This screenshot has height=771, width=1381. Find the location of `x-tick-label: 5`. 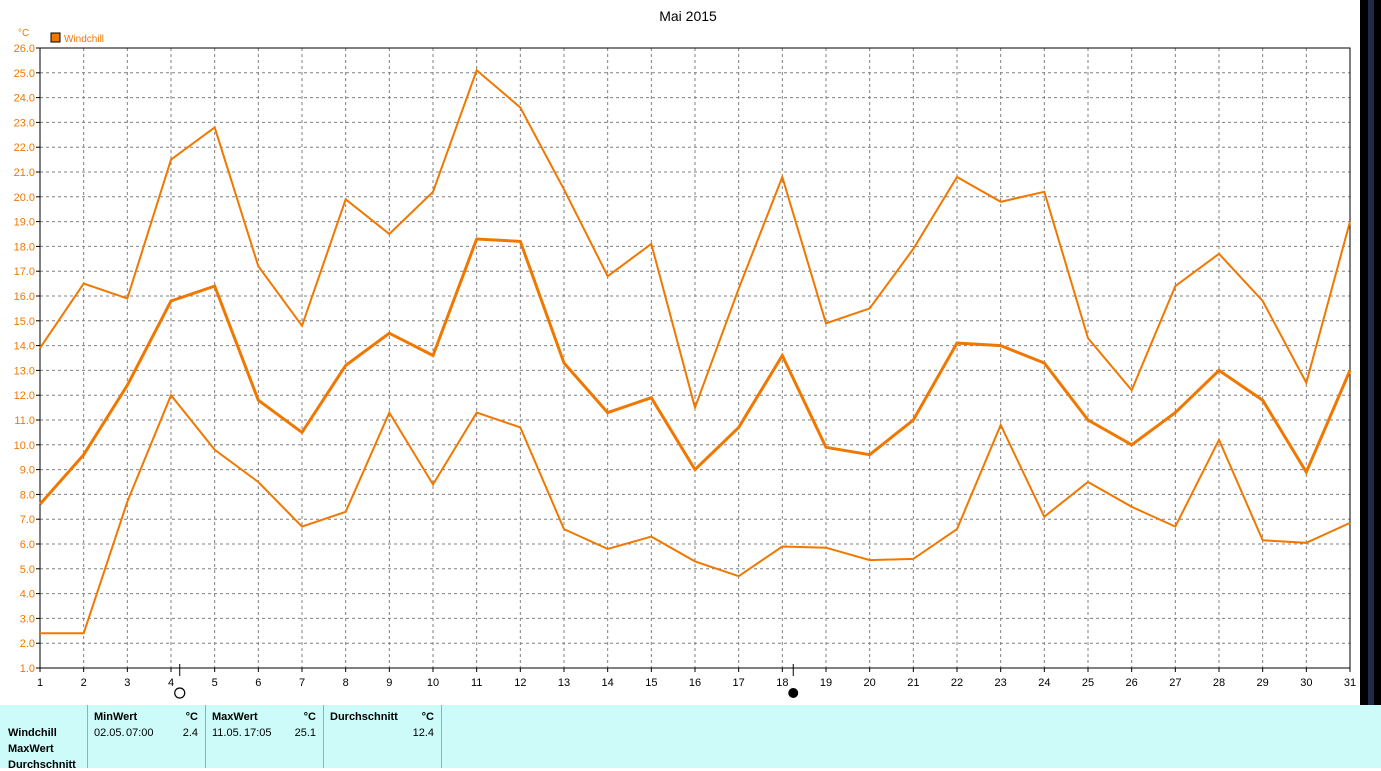

x-tick-label: 5 is located at coordinates (215, 683).